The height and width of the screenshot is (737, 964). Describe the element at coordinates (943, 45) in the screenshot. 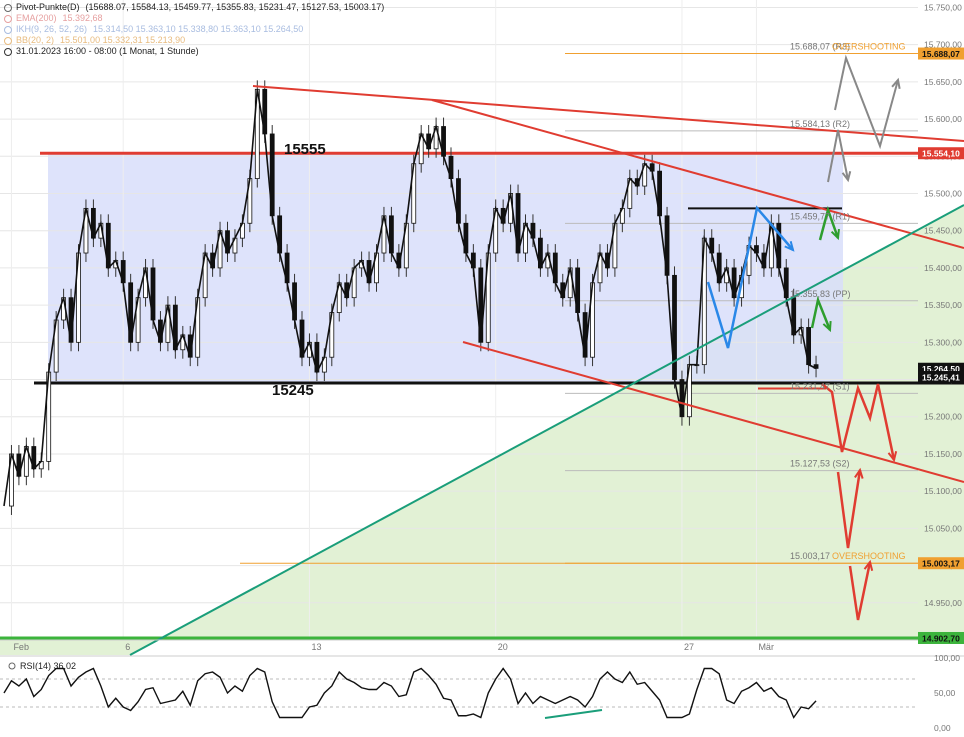

I see `y-tick-label: 15.700,00` at that location.